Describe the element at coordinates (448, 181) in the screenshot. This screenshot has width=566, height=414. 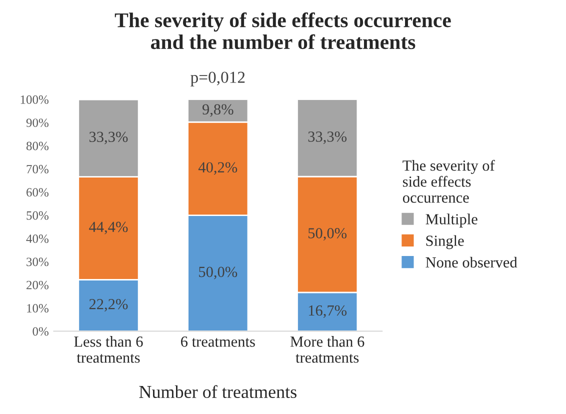
I see `legend-title: The severity of side effects occurrence` at that location.